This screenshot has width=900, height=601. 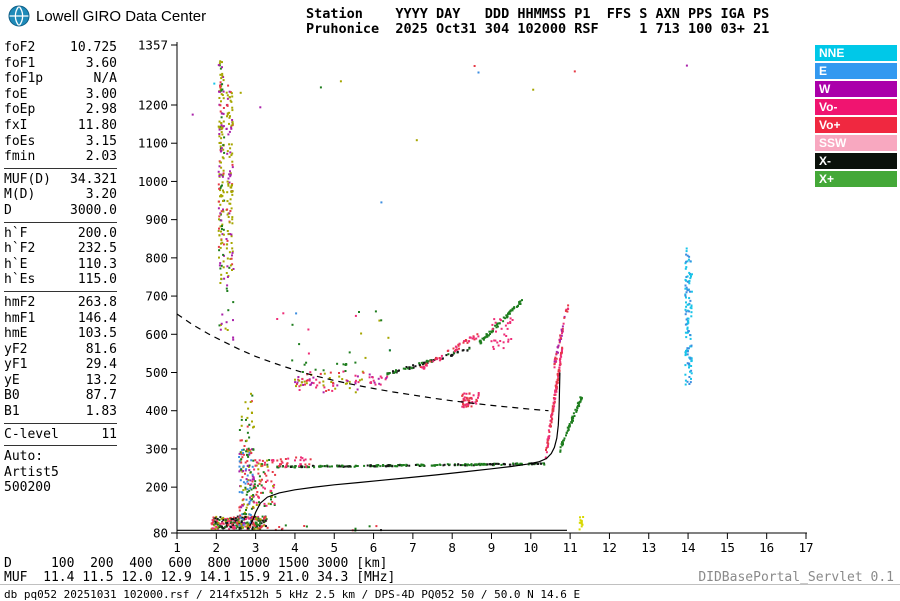 I want to click on param-row-muf-d: MUF(D) 34.321, so click(x=60, y=180).